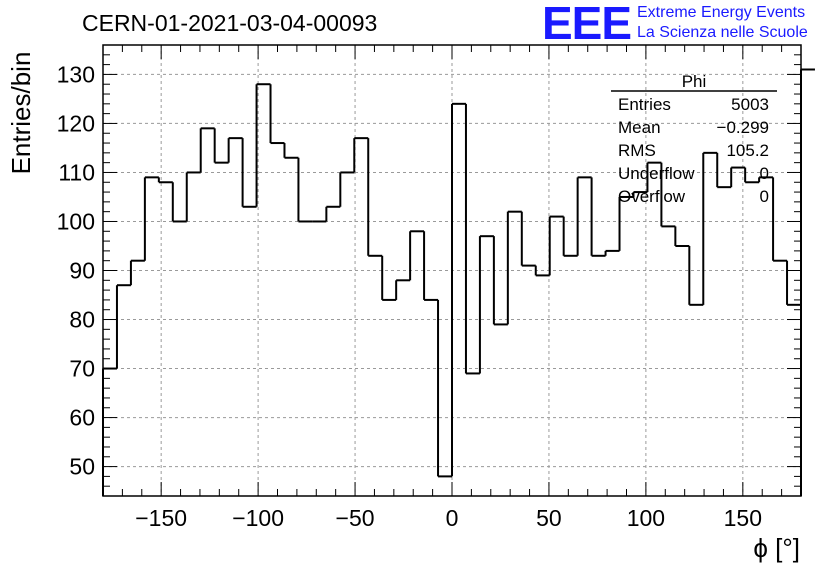  Describe the element at coordinates (161, 518) in the screenshot. I see `x-tick-label: −150` at that location.